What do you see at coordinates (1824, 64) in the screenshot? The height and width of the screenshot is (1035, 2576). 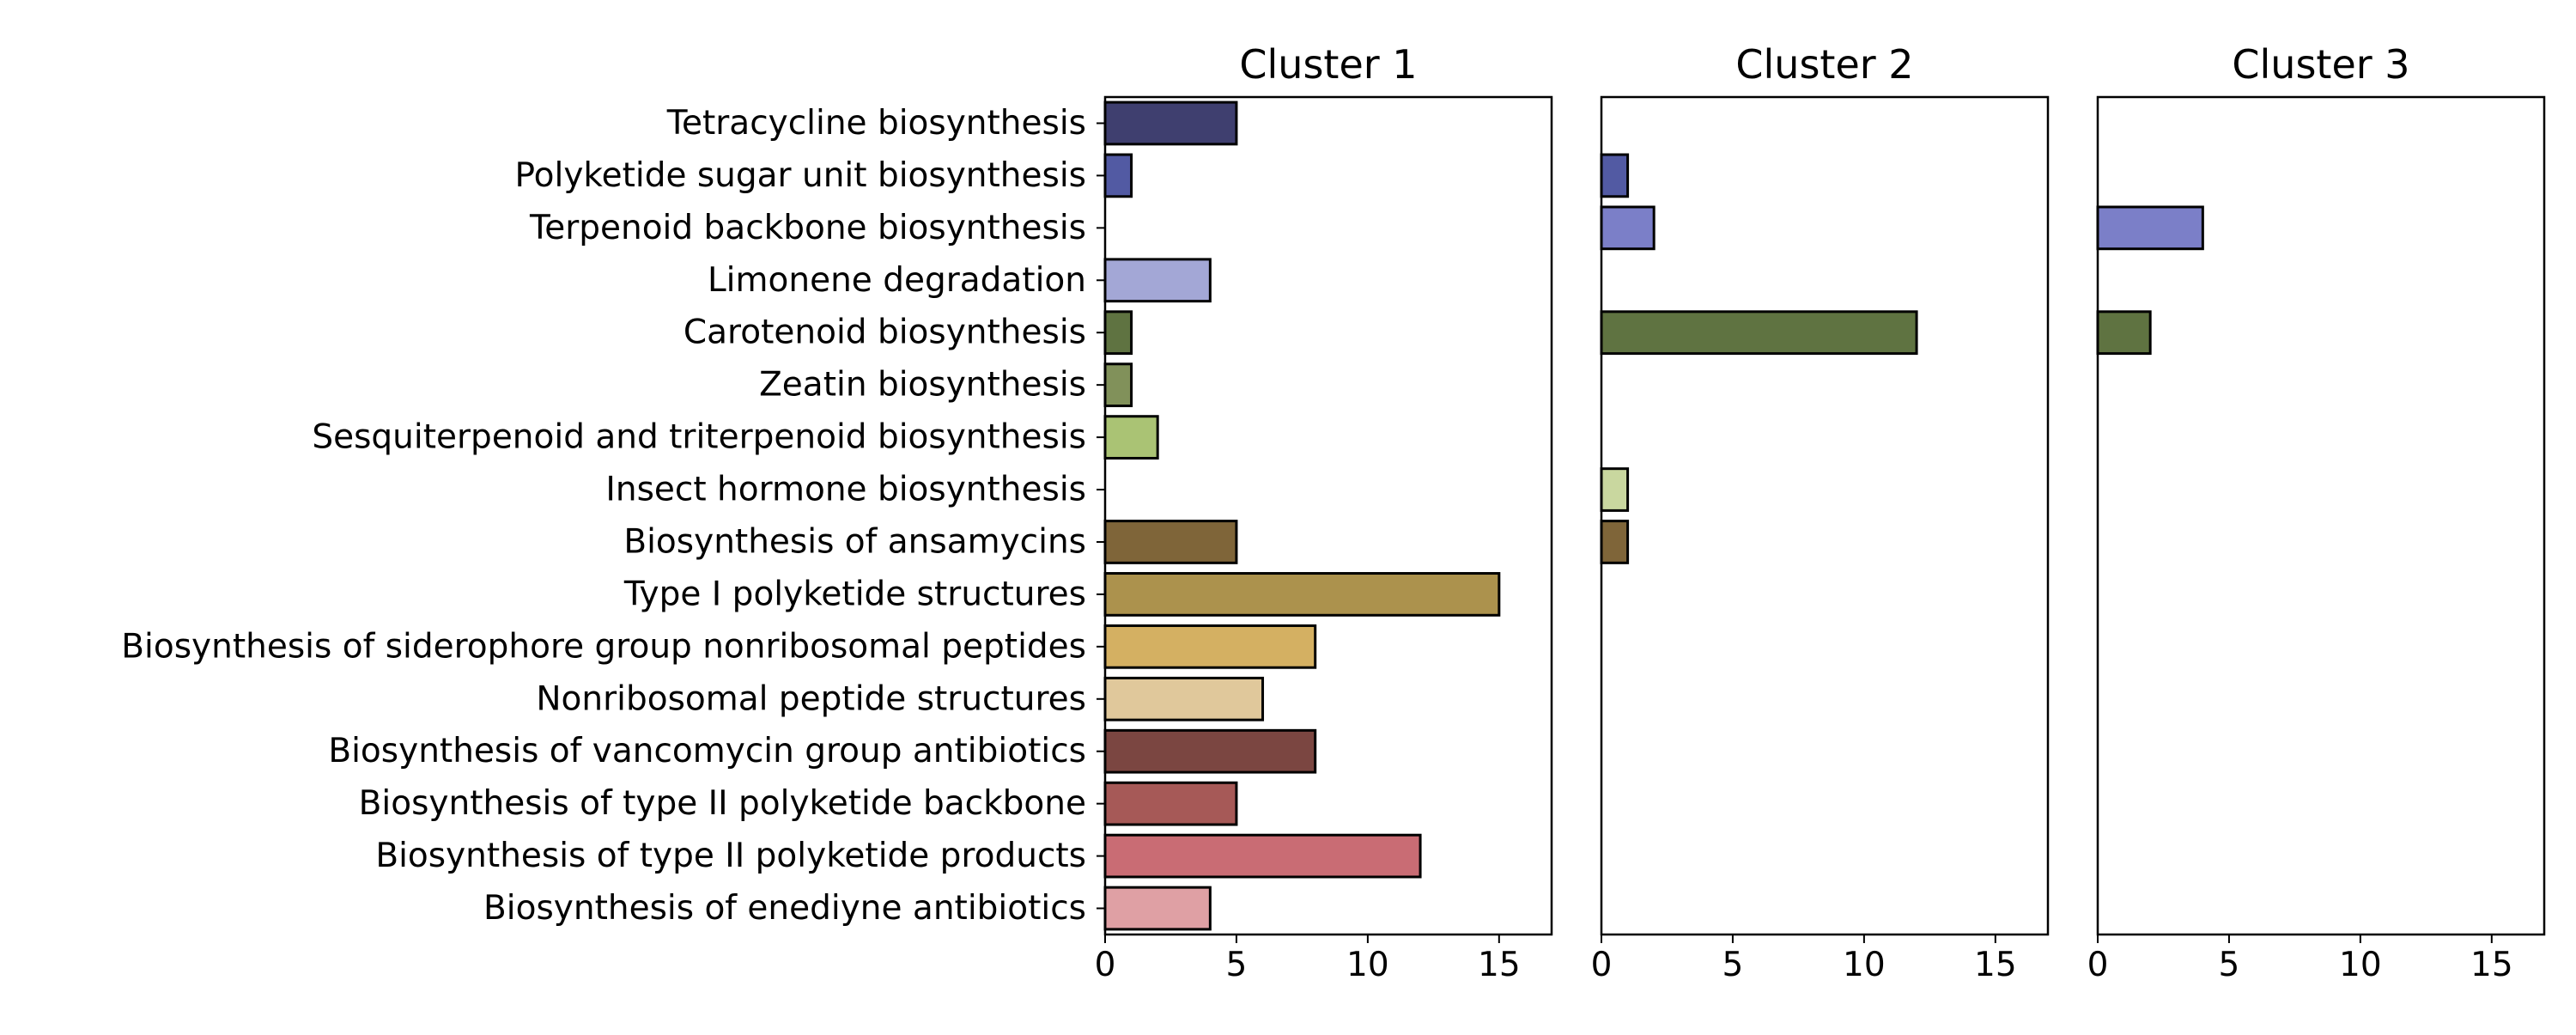 I see `panel-title: Cluster 2` at bounding box center [1824, 64].